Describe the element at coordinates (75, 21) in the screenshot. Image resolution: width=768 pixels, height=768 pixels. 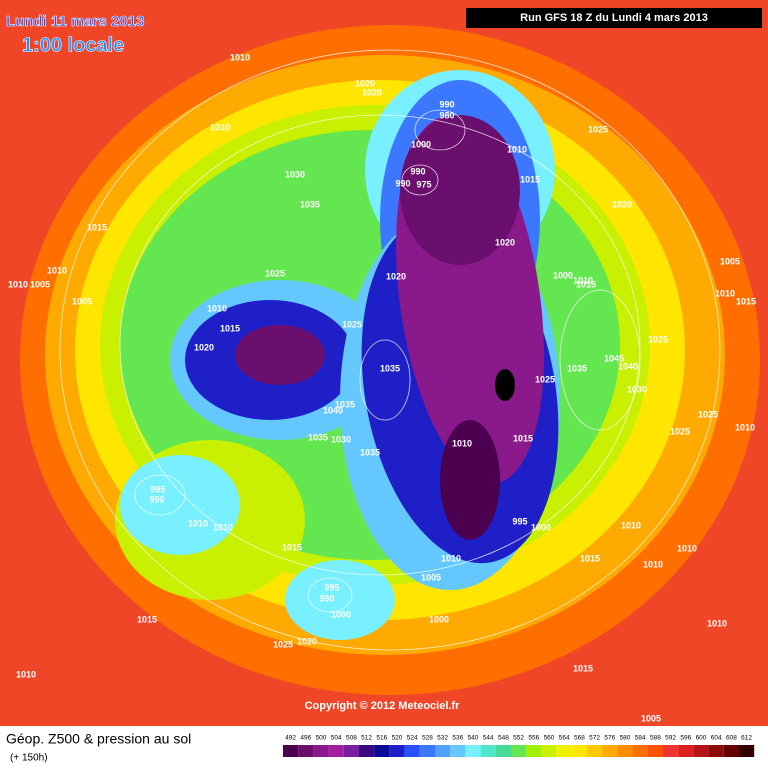
I see `valid-date: Lundi 11 mars 2013` at that location.